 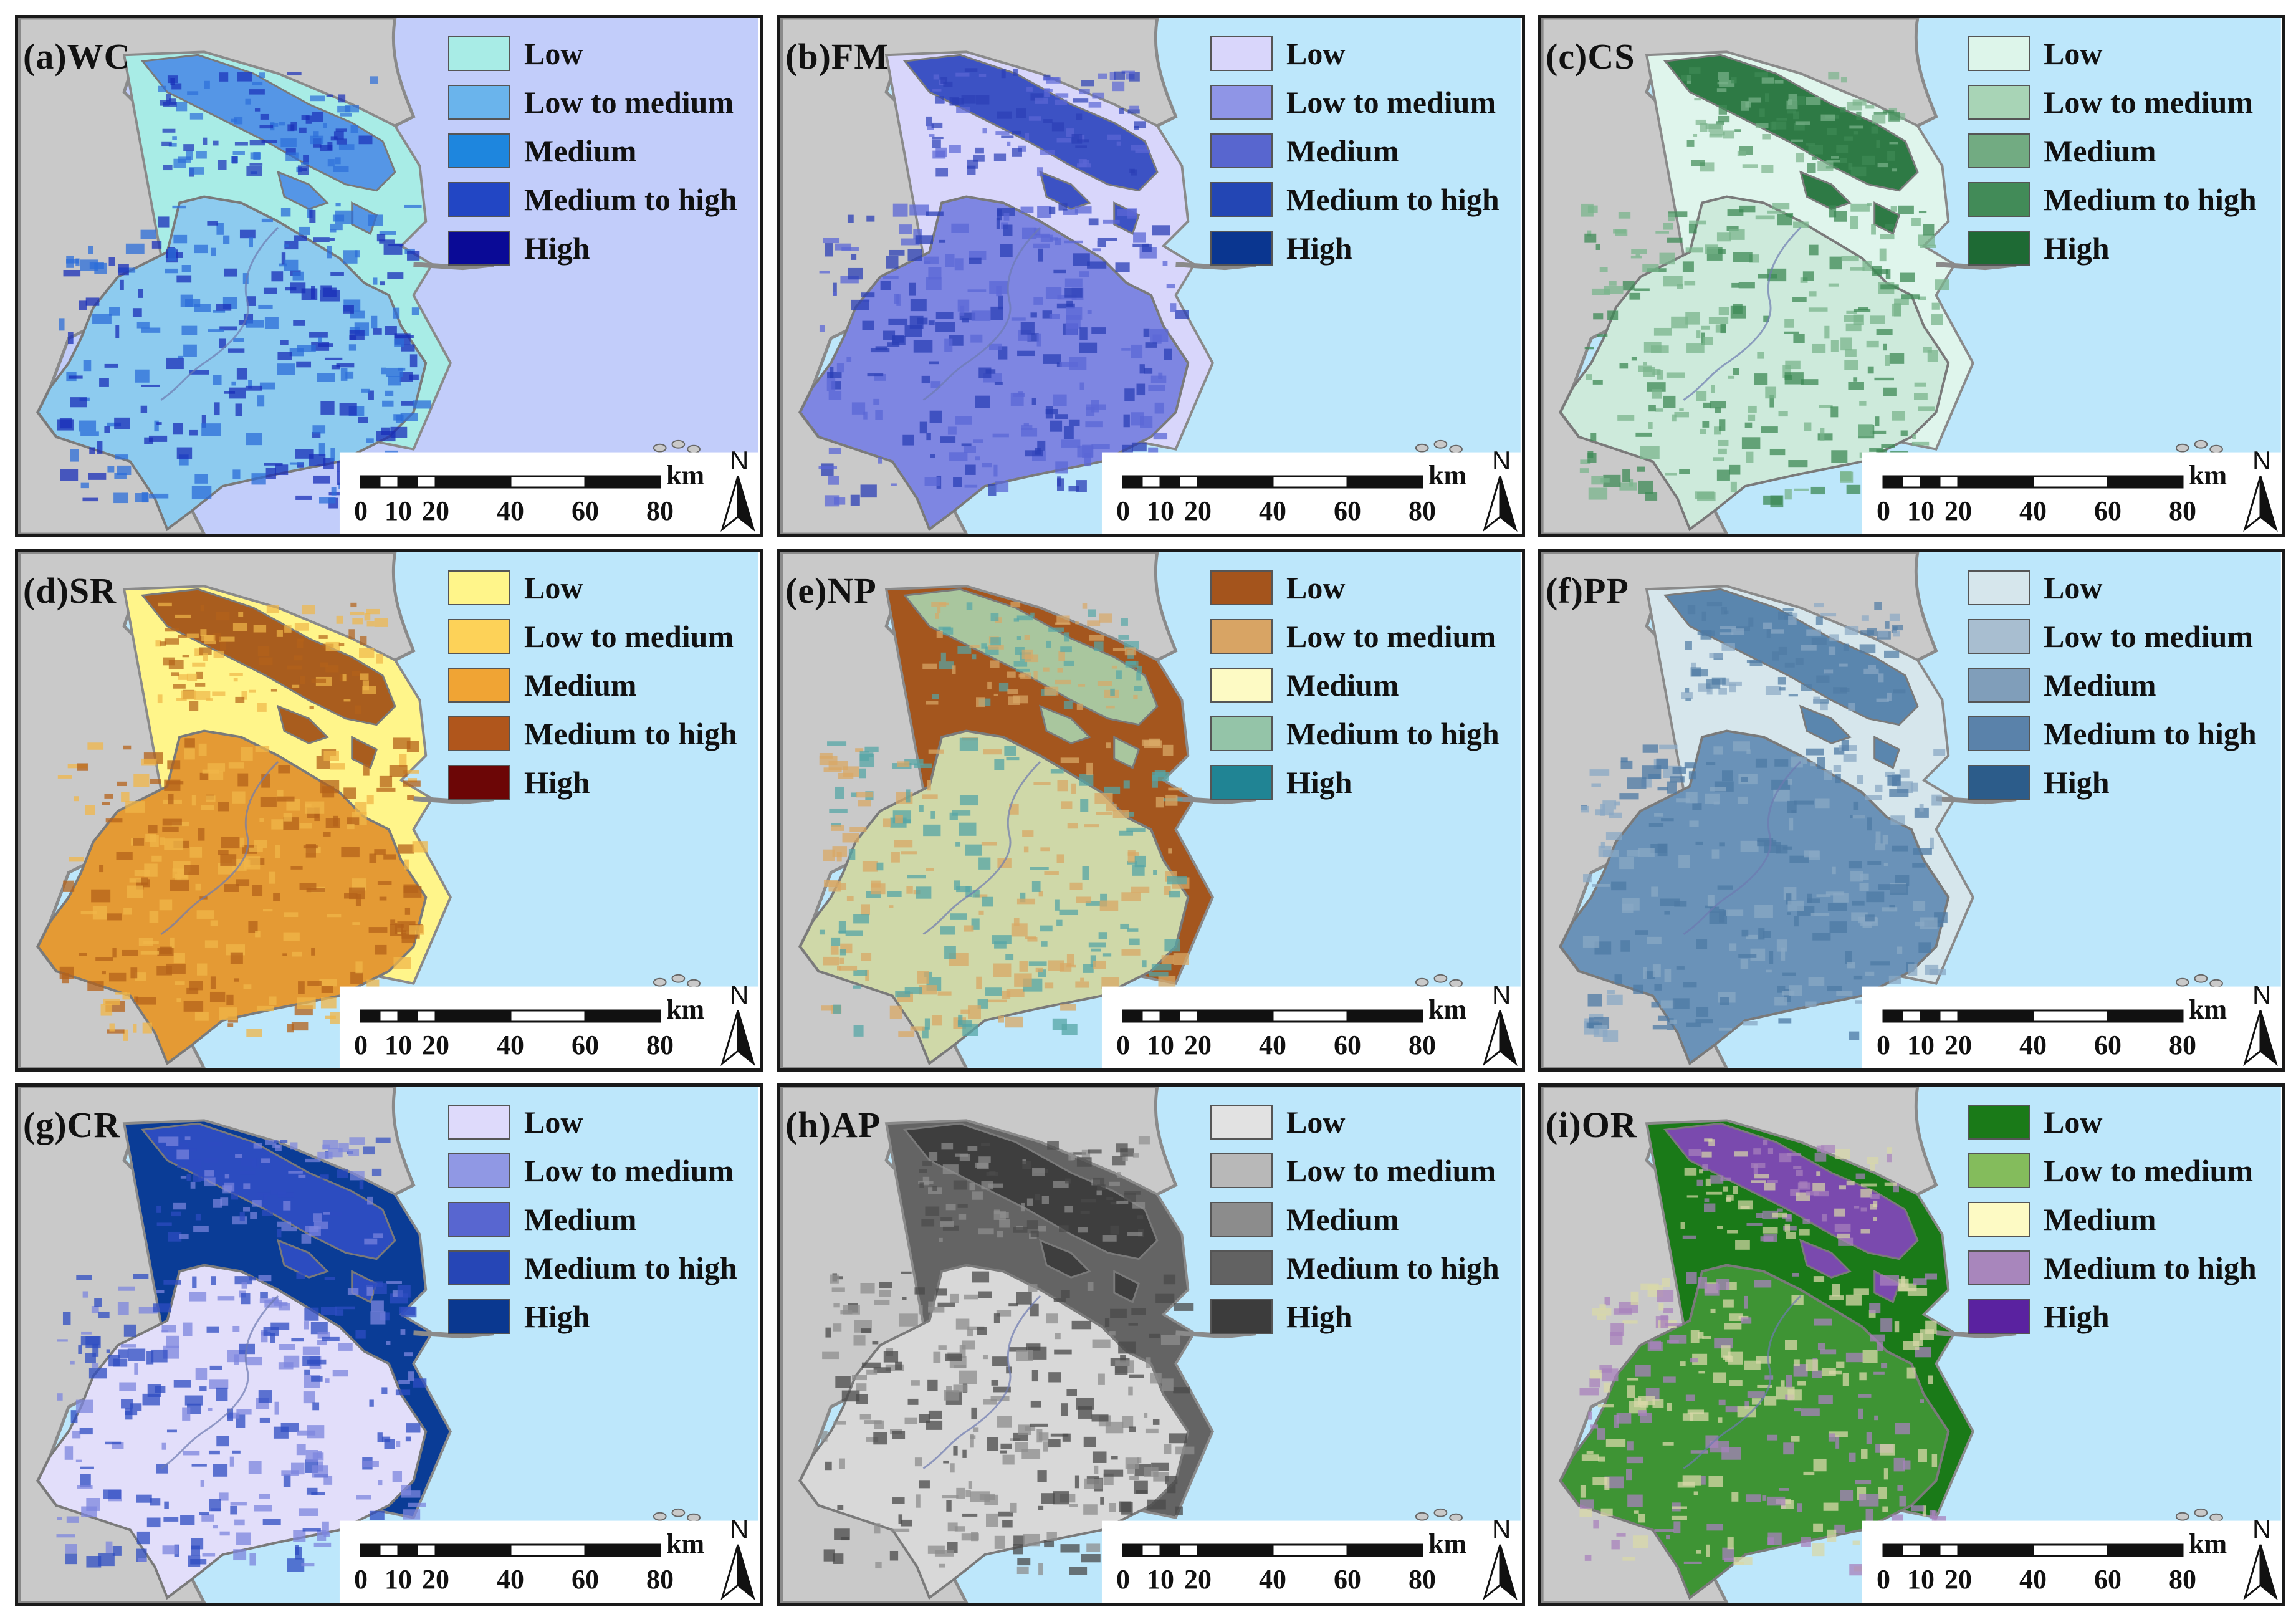 What do you see at coordinates (436, 1580) in the screenshot?
I see `scale-tick-label: 20` at bounding box center [436, 1580].